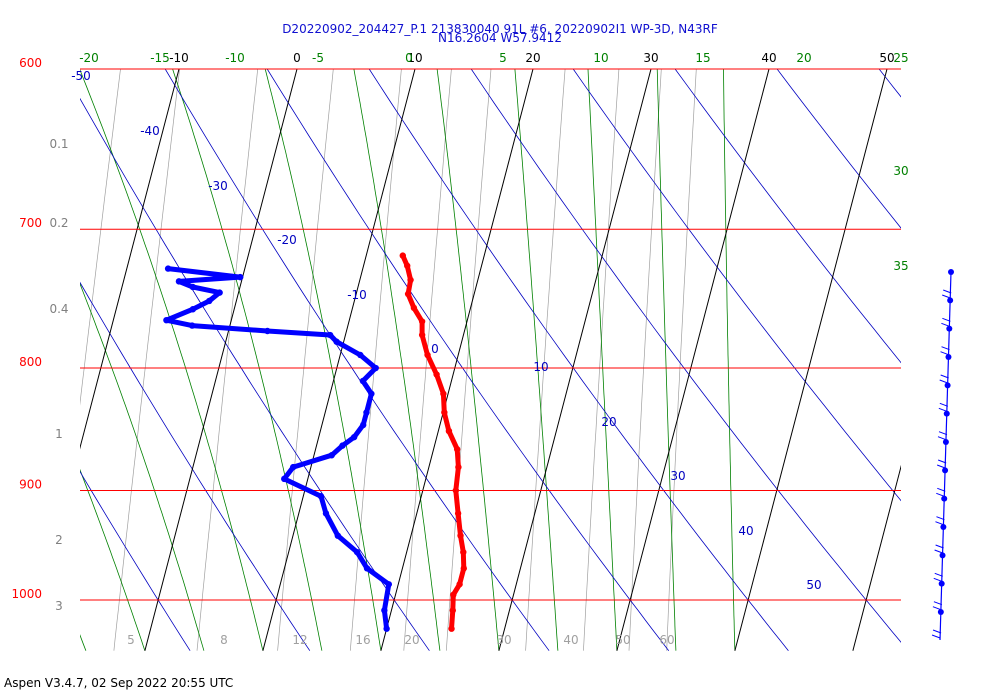 Image resolution: width=1000 pixels, height=700 pixels. I want to click on moist-adiabat-label: 10, so click(600, 58).